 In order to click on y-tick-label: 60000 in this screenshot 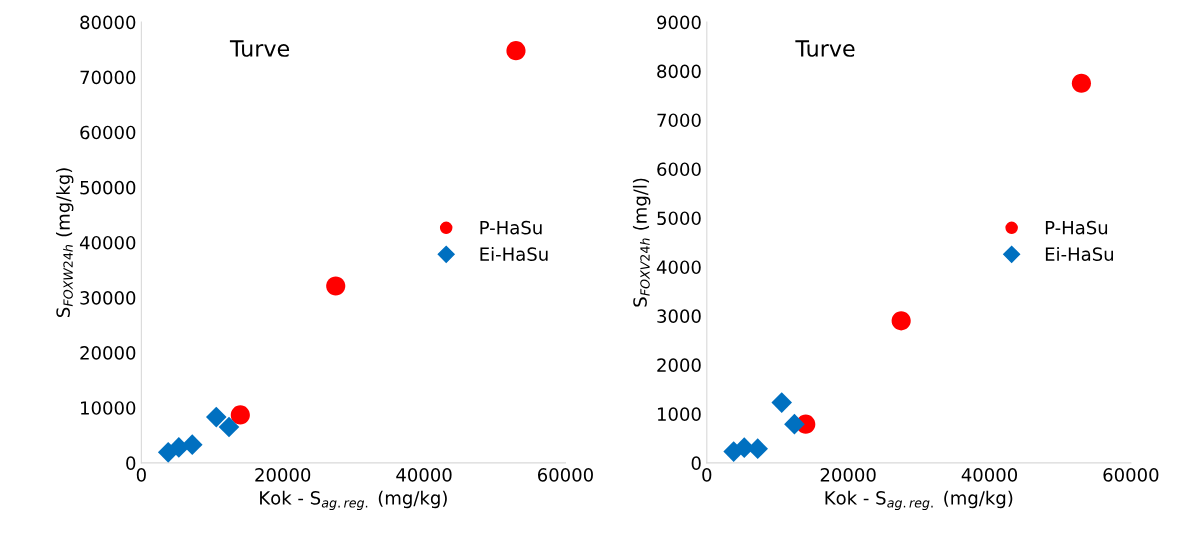, I will do `click(108, 132)`.